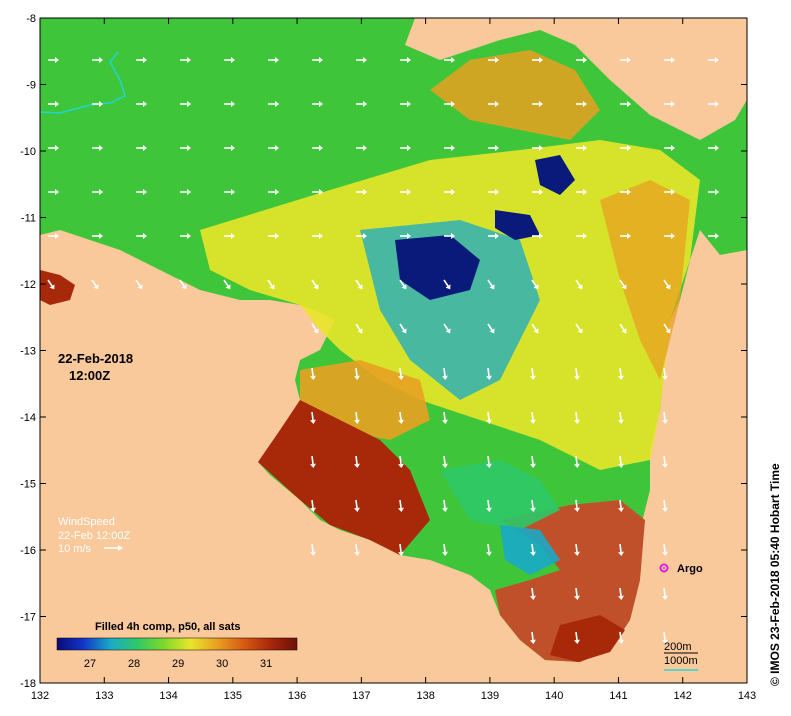 This screenshot has height=716, width=791. What do you see at coordinates (618, 696) in the screenshot?
I see `lon-tick-label: 141` at bounding box center [618, 696].